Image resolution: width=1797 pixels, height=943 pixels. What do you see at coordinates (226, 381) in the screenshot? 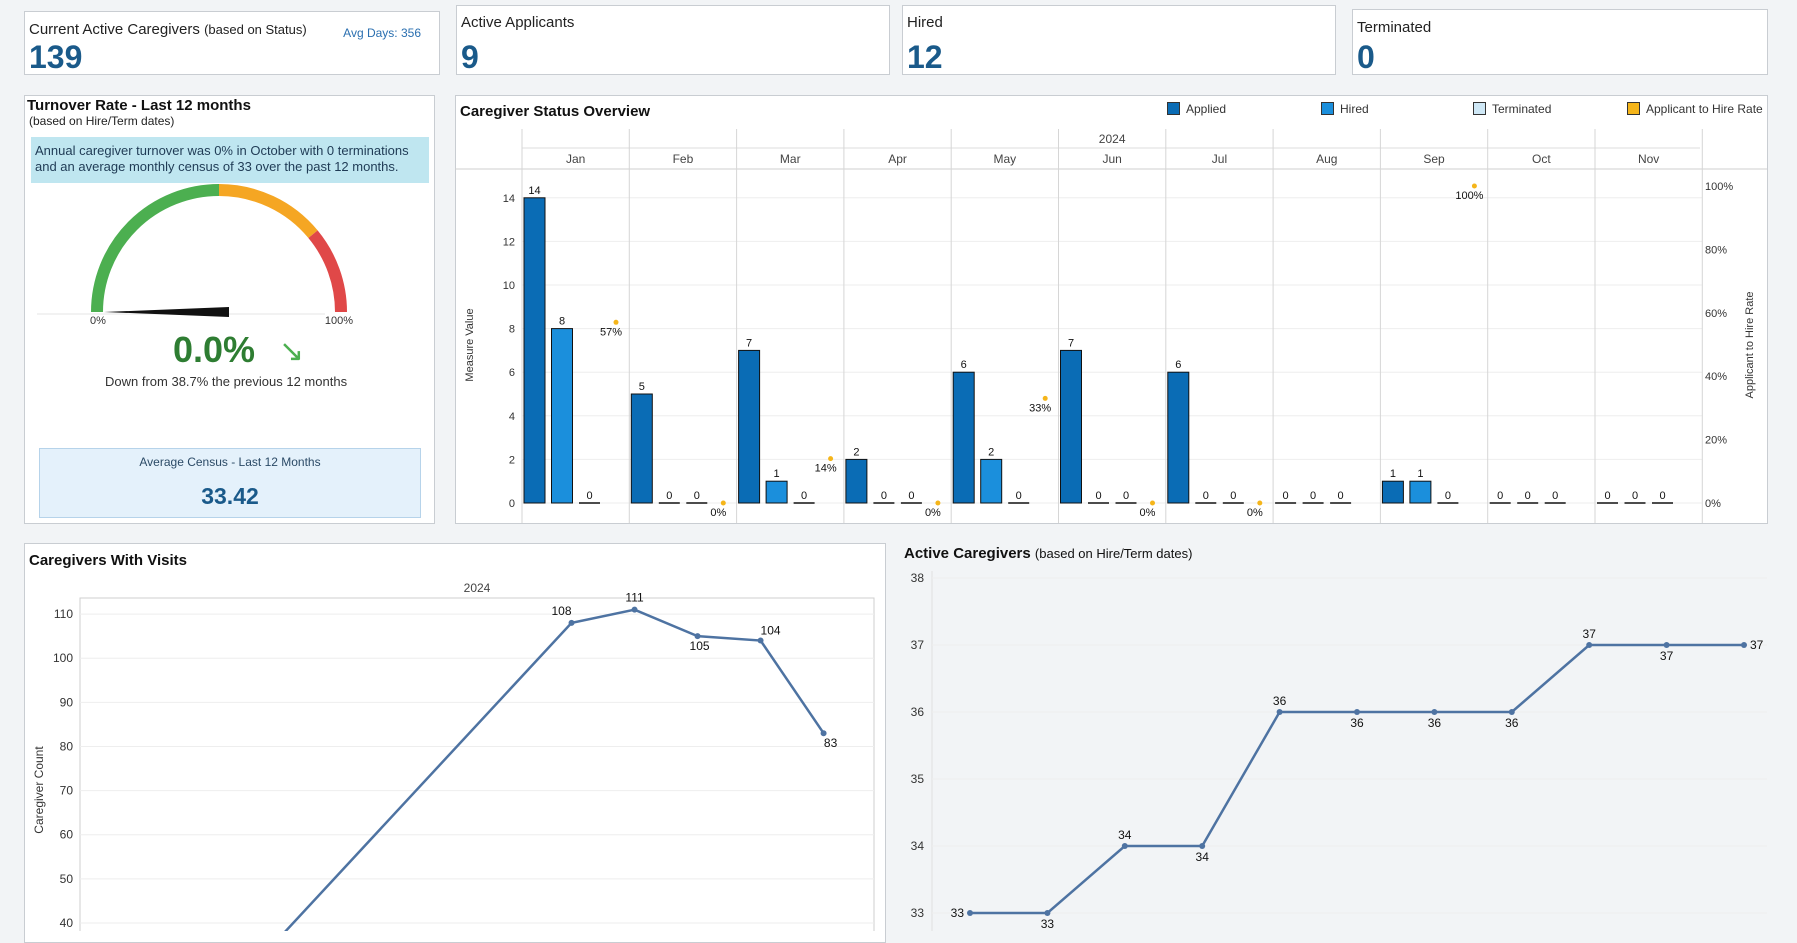
I see `turnover-trend-text: Down from 38.7% the previous 12 months` at bounding box center [226, 381].